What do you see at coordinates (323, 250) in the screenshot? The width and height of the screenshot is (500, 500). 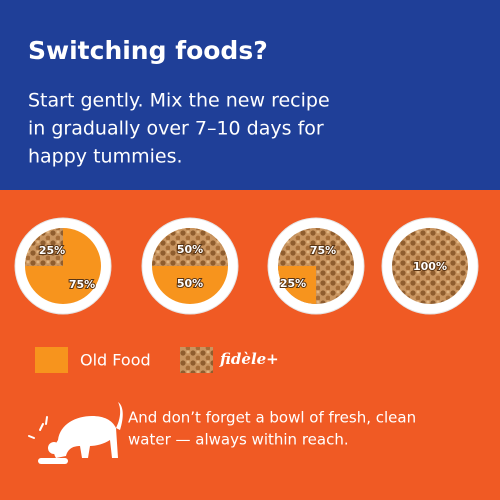 I see `new-food-label: 75%` at bounding box center [323, 250].